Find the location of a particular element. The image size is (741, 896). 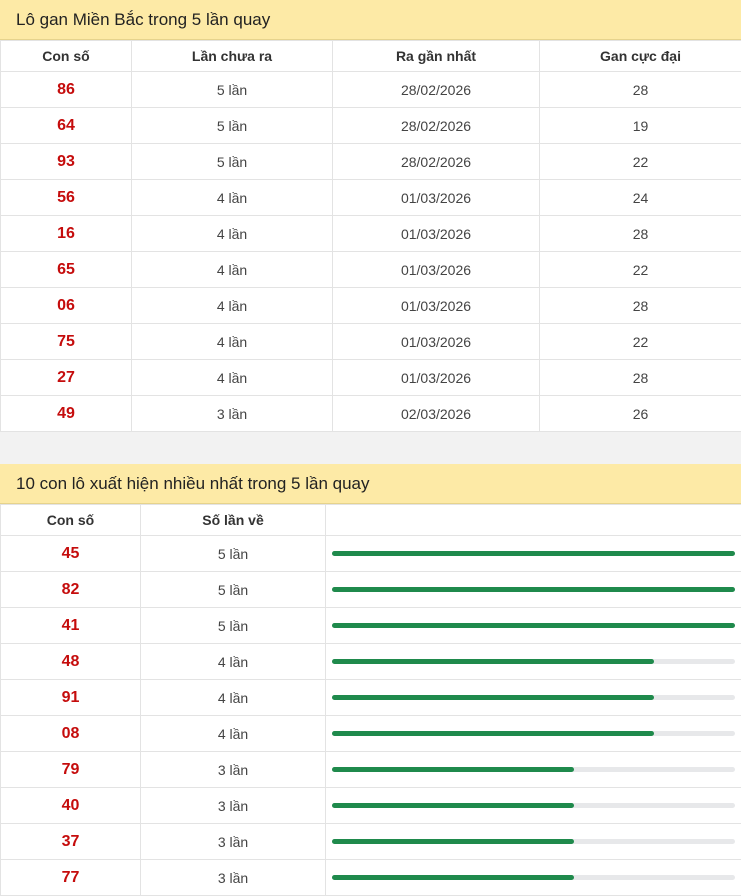

num-cell: 93 is located at coordinates (66, 162).